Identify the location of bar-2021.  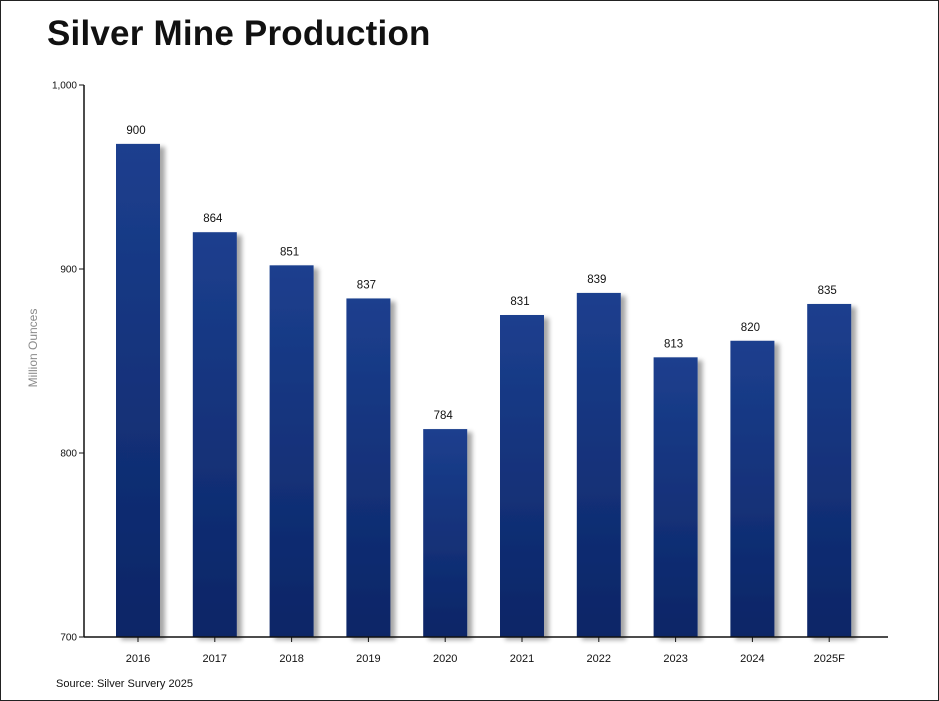
(522, 476).